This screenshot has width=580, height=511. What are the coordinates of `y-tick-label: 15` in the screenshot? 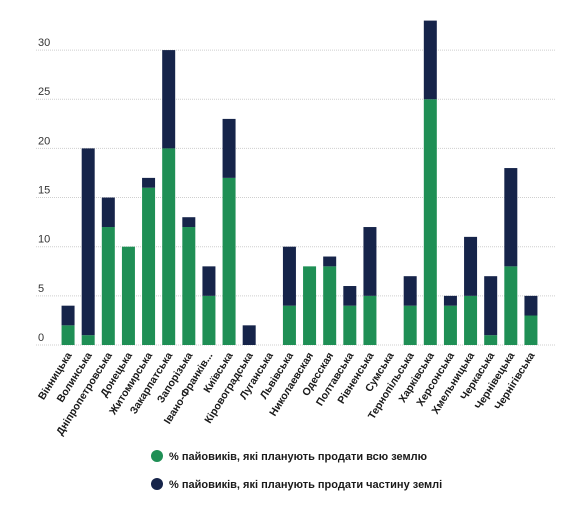 It's located at (44, 191).